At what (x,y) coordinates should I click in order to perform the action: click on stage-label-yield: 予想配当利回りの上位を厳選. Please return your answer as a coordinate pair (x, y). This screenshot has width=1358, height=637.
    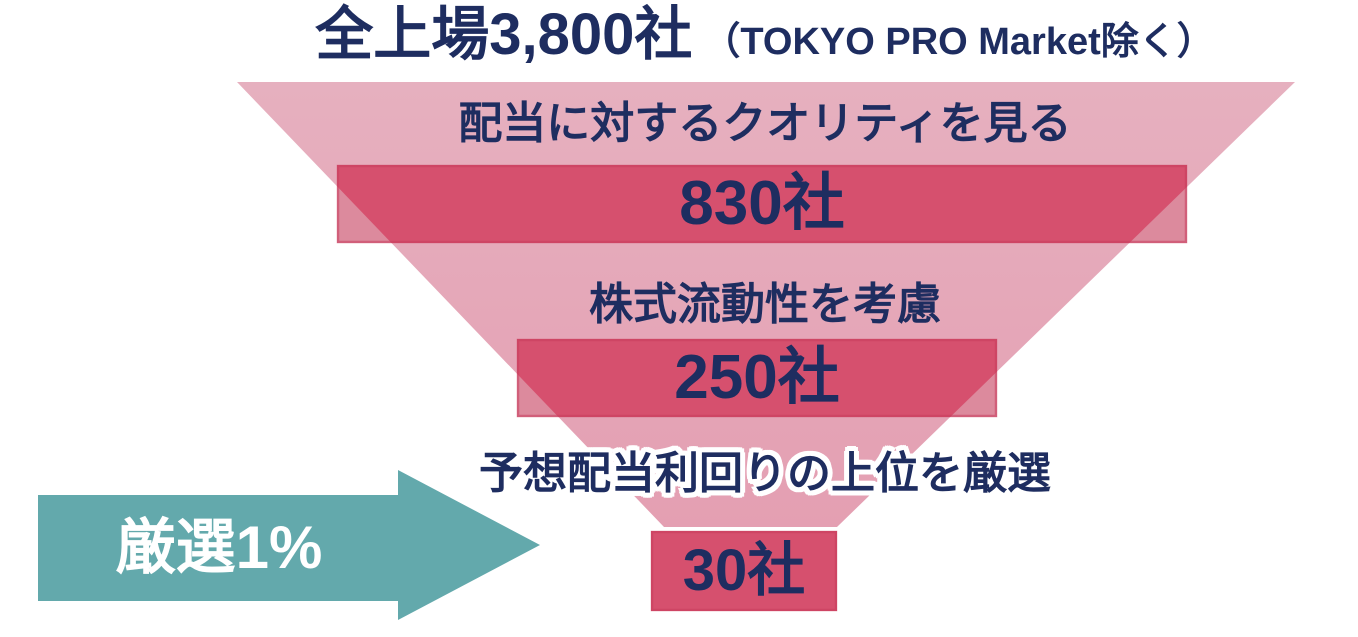
    Looking at the image, I should click on (765, 473).